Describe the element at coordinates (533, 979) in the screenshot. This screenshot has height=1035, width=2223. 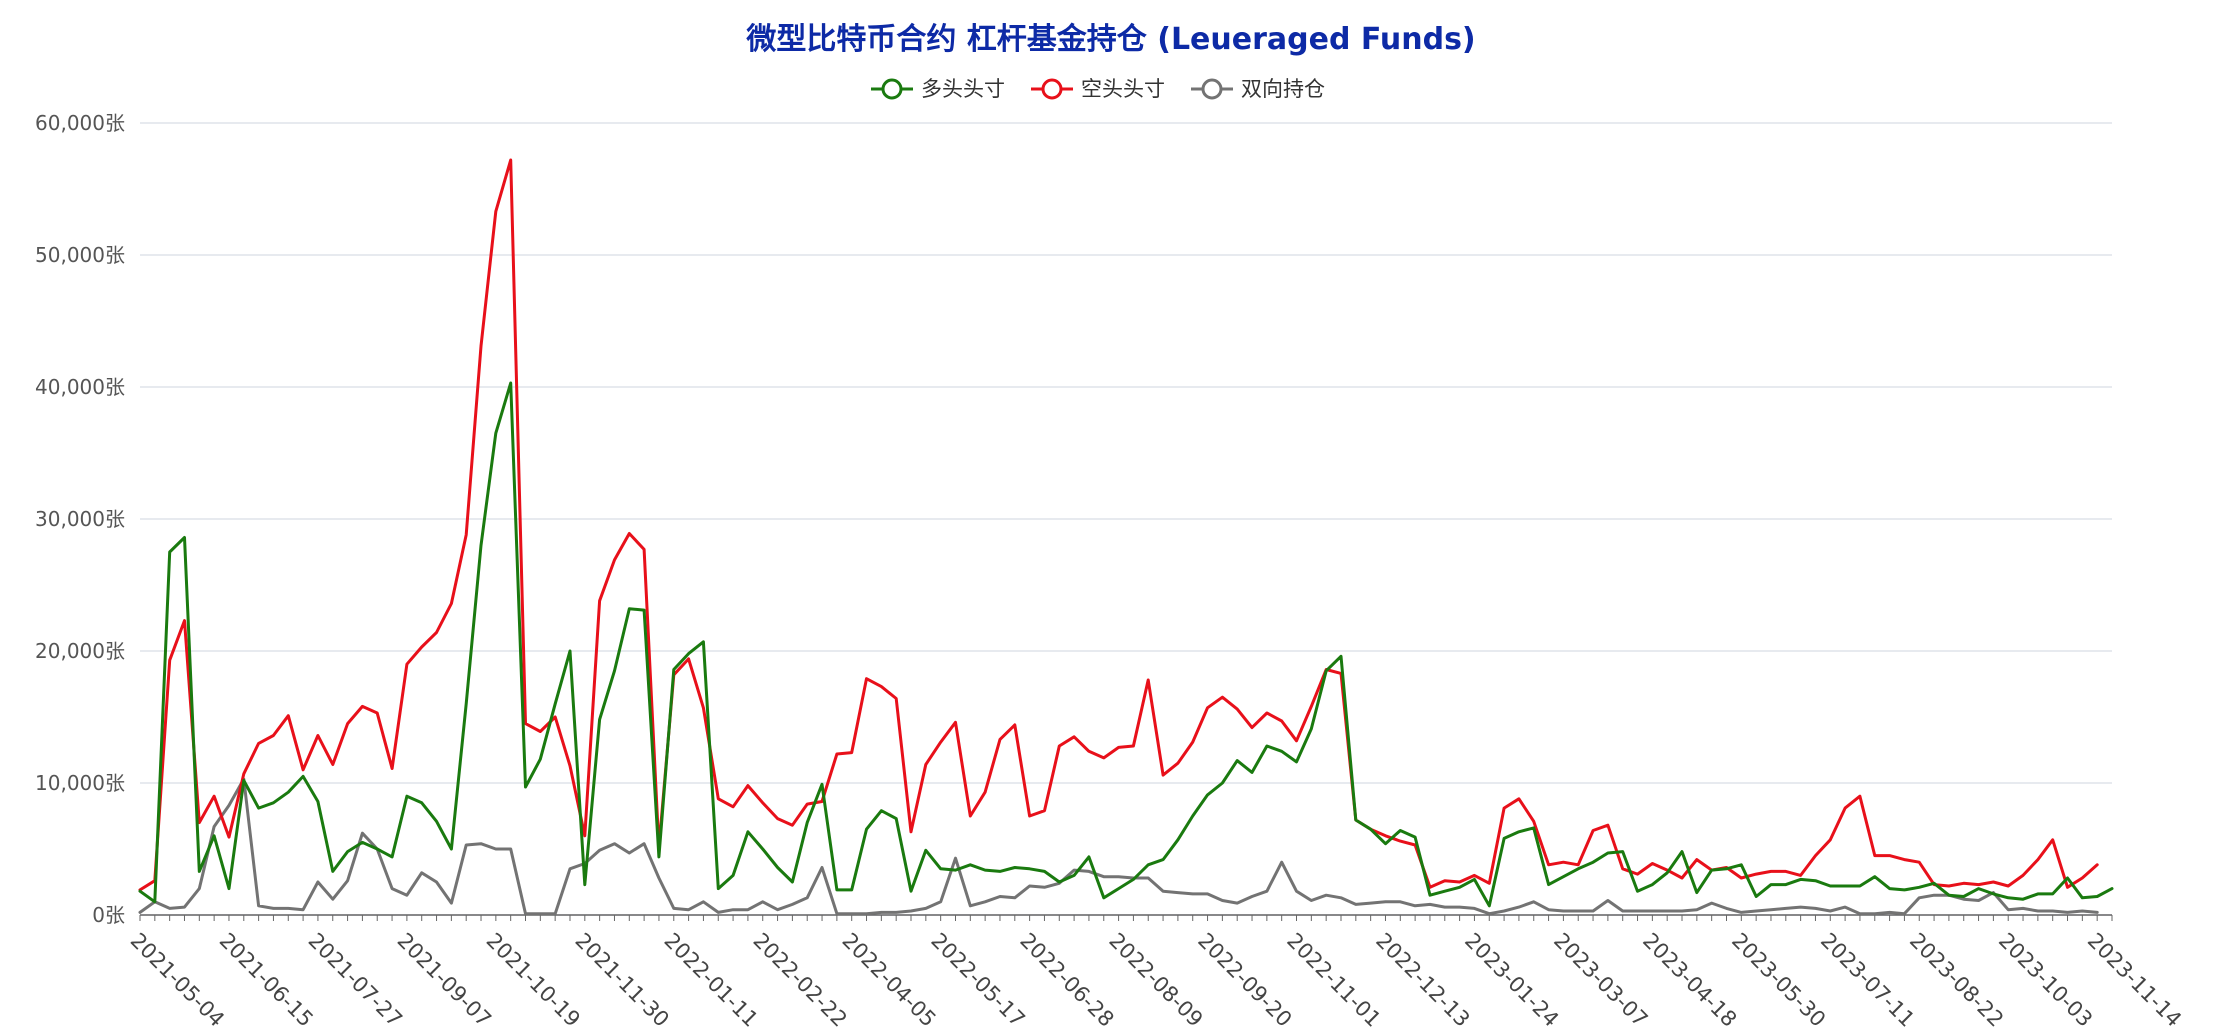
I see `x-tick-label: 2021-10-19` at that location.